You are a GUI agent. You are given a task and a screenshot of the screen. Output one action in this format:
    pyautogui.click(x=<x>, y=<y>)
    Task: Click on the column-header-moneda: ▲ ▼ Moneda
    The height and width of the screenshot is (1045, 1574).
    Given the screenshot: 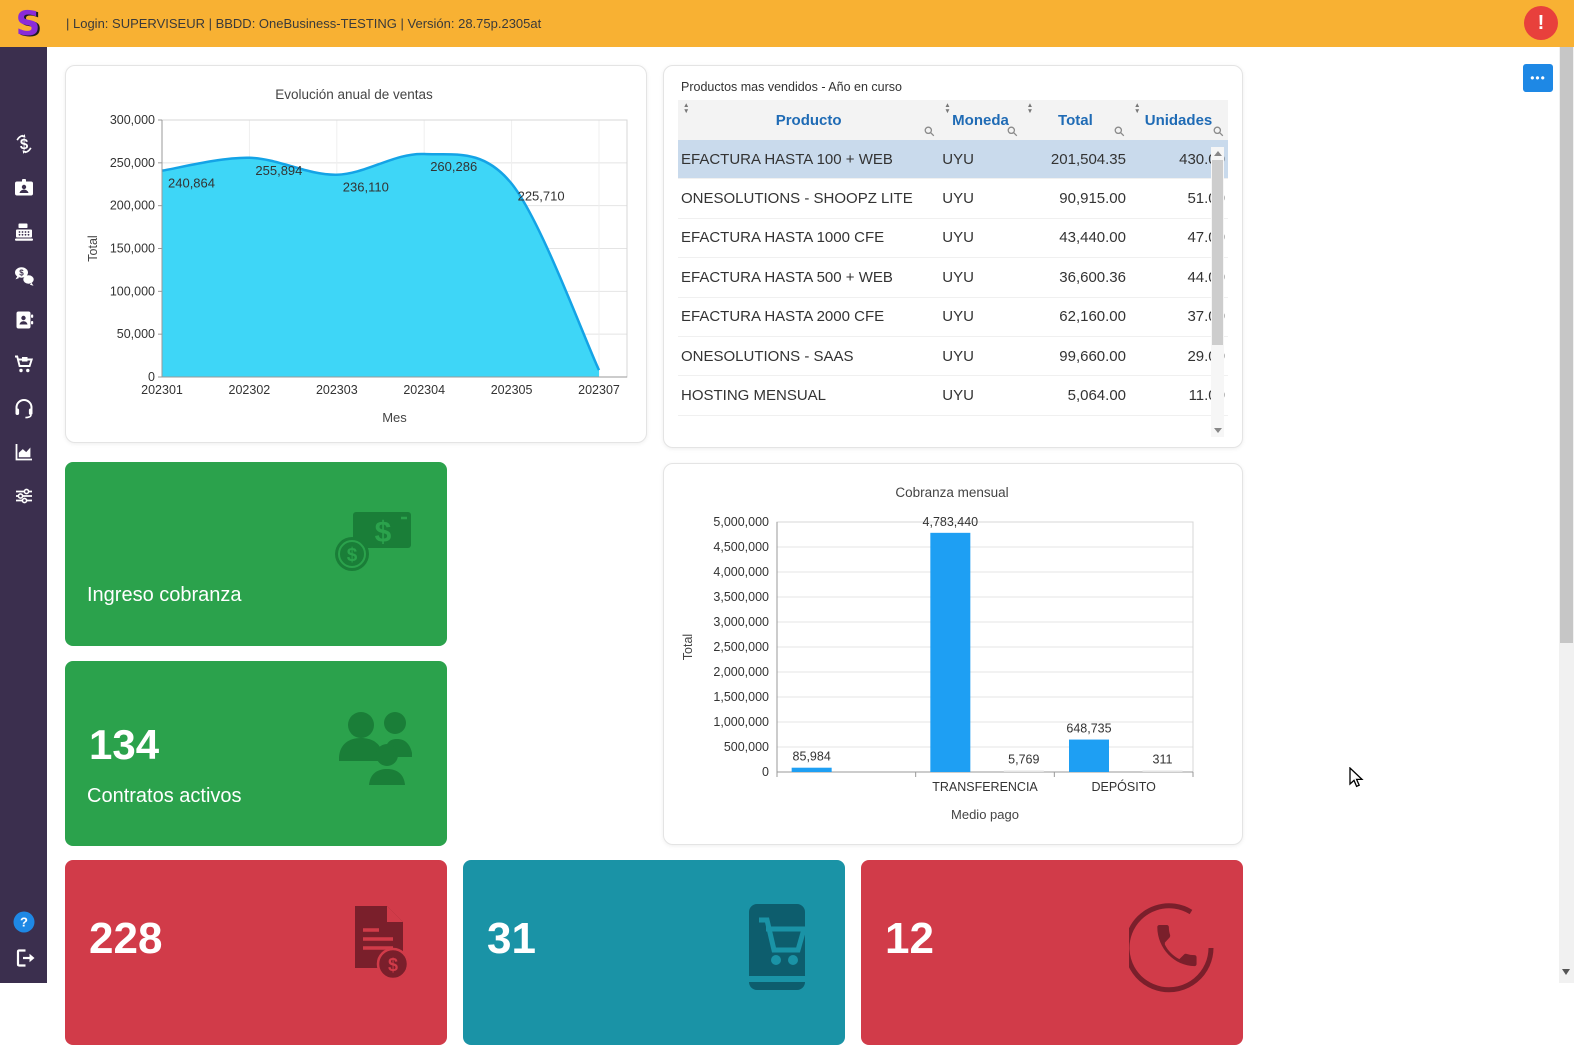 What is the action you would take?
    pyautogui.click(x=980, y=120)
    